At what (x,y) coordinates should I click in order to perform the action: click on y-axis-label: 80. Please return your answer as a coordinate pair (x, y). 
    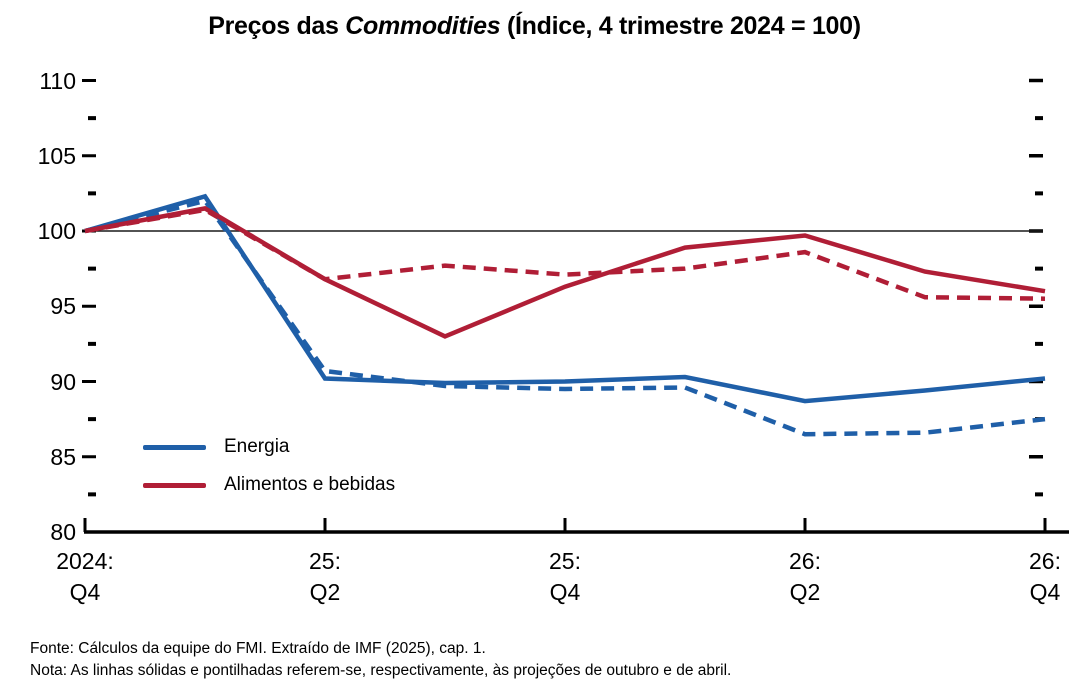
    Looking at the image, I should click on (63, 532).